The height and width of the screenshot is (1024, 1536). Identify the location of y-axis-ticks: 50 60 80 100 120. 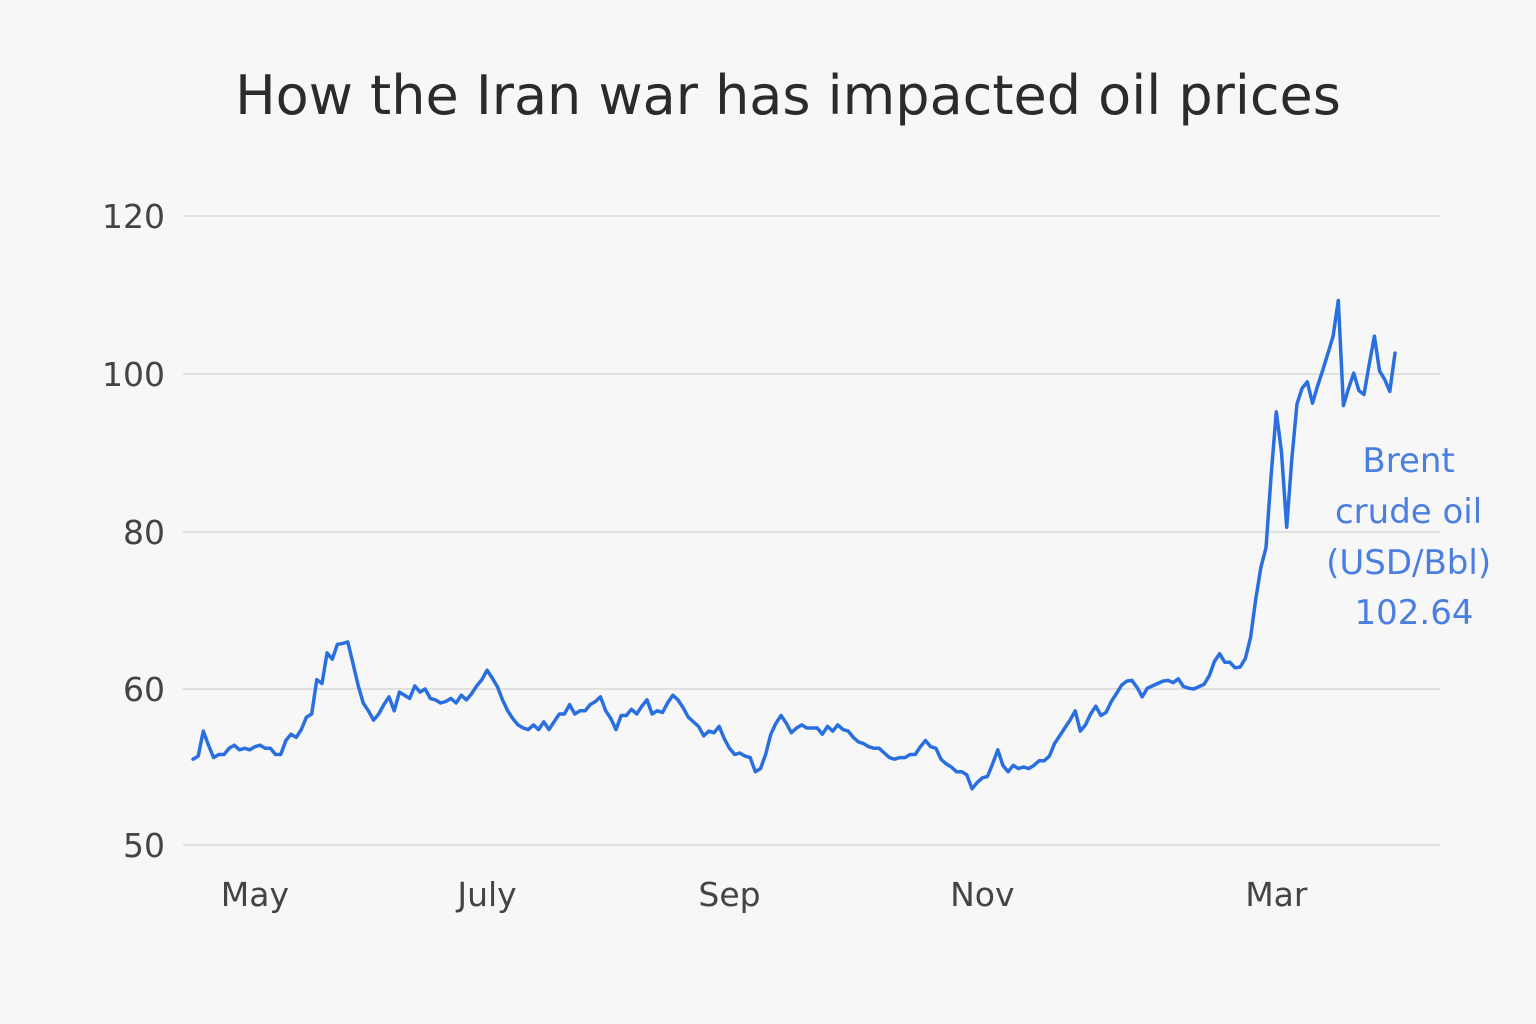
(133, 531).